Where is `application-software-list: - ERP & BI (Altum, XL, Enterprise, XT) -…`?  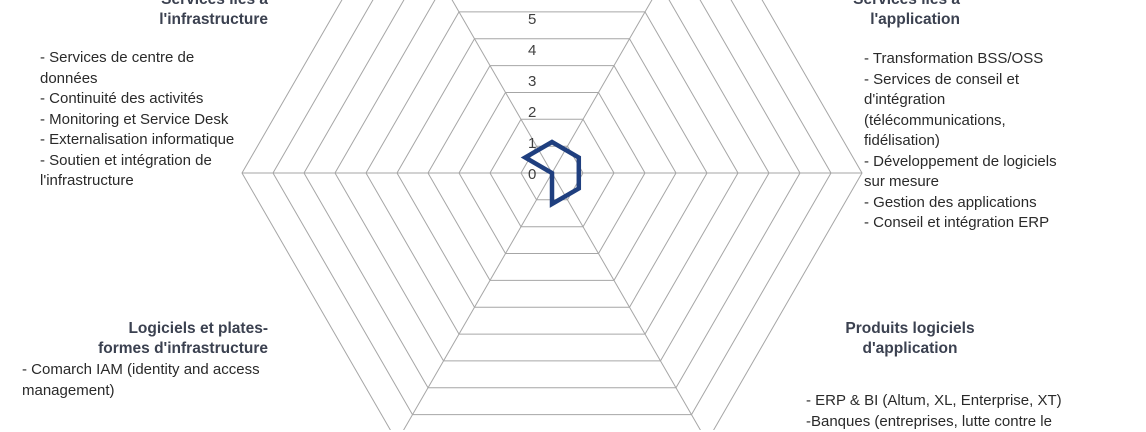 application-software-list: - ERP & BI (Altum, XL, Enterprise, XT) -… is located at coordinates (971, 411).